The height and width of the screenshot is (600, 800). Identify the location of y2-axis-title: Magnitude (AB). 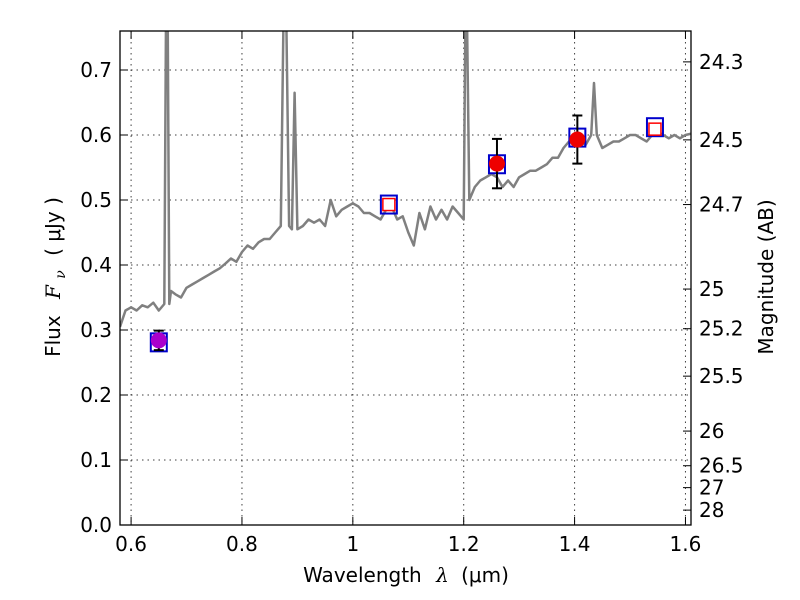
(766, 276).